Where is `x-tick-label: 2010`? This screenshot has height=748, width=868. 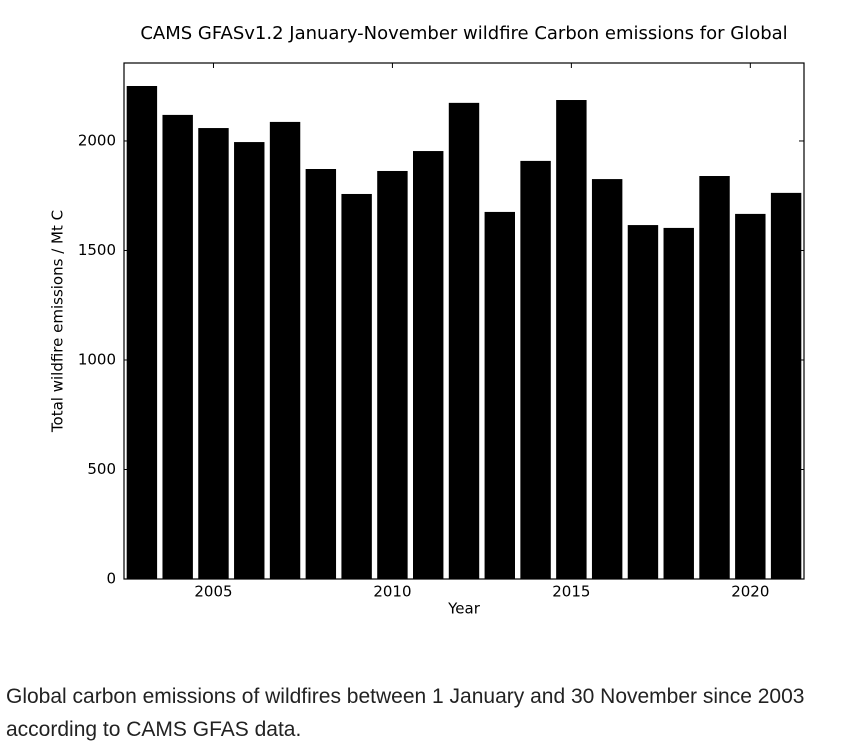
x-tick-label: 2010 is located at coordinates (392, 592).